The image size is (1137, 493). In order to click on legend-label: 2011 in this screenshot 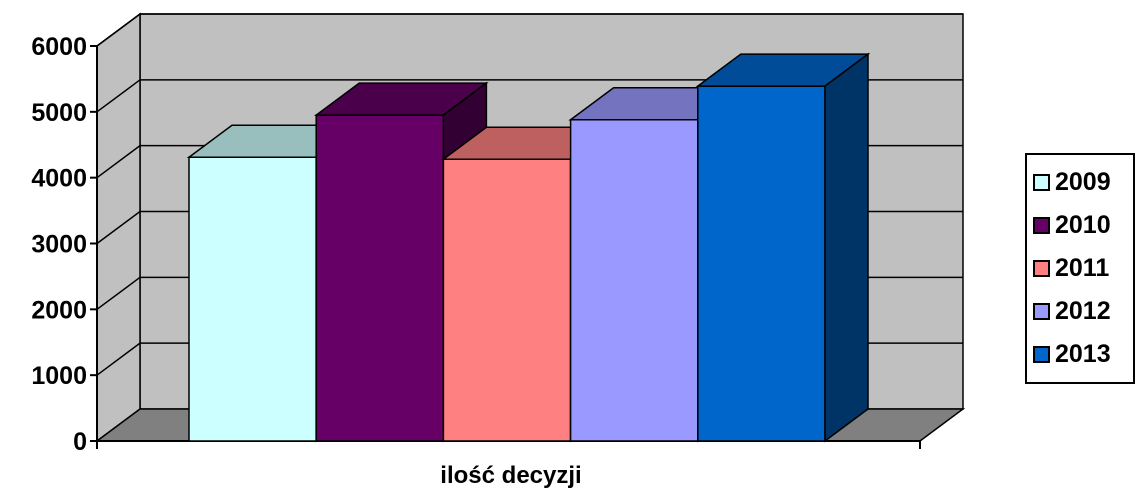, I will do `click(1082, 268)`.